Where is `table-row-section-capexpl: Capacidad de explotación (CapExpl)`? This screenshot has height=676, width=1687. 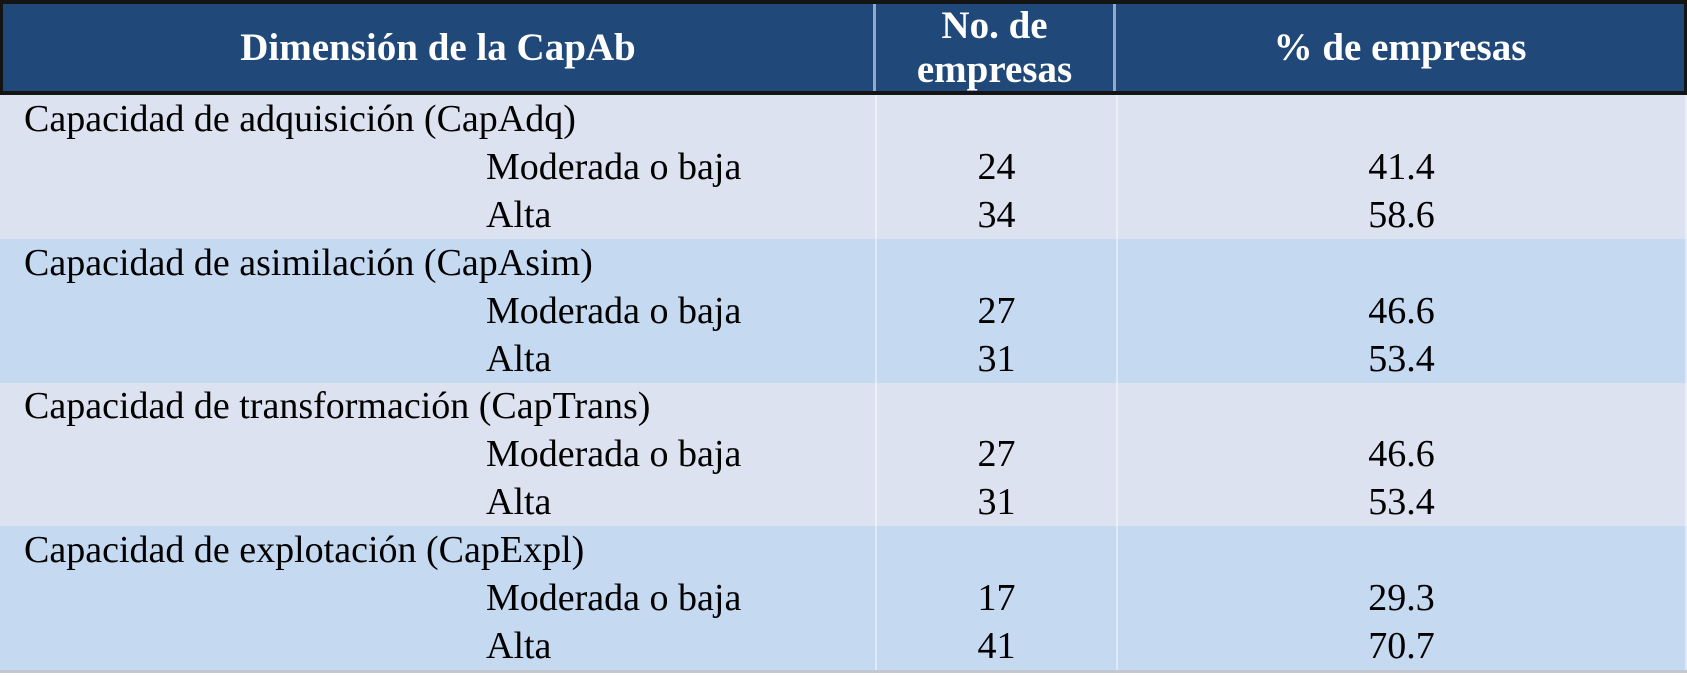 table-row-section-capexpl: Capacidad de explotación (CapExpl) is located at coordinates (843, 550).